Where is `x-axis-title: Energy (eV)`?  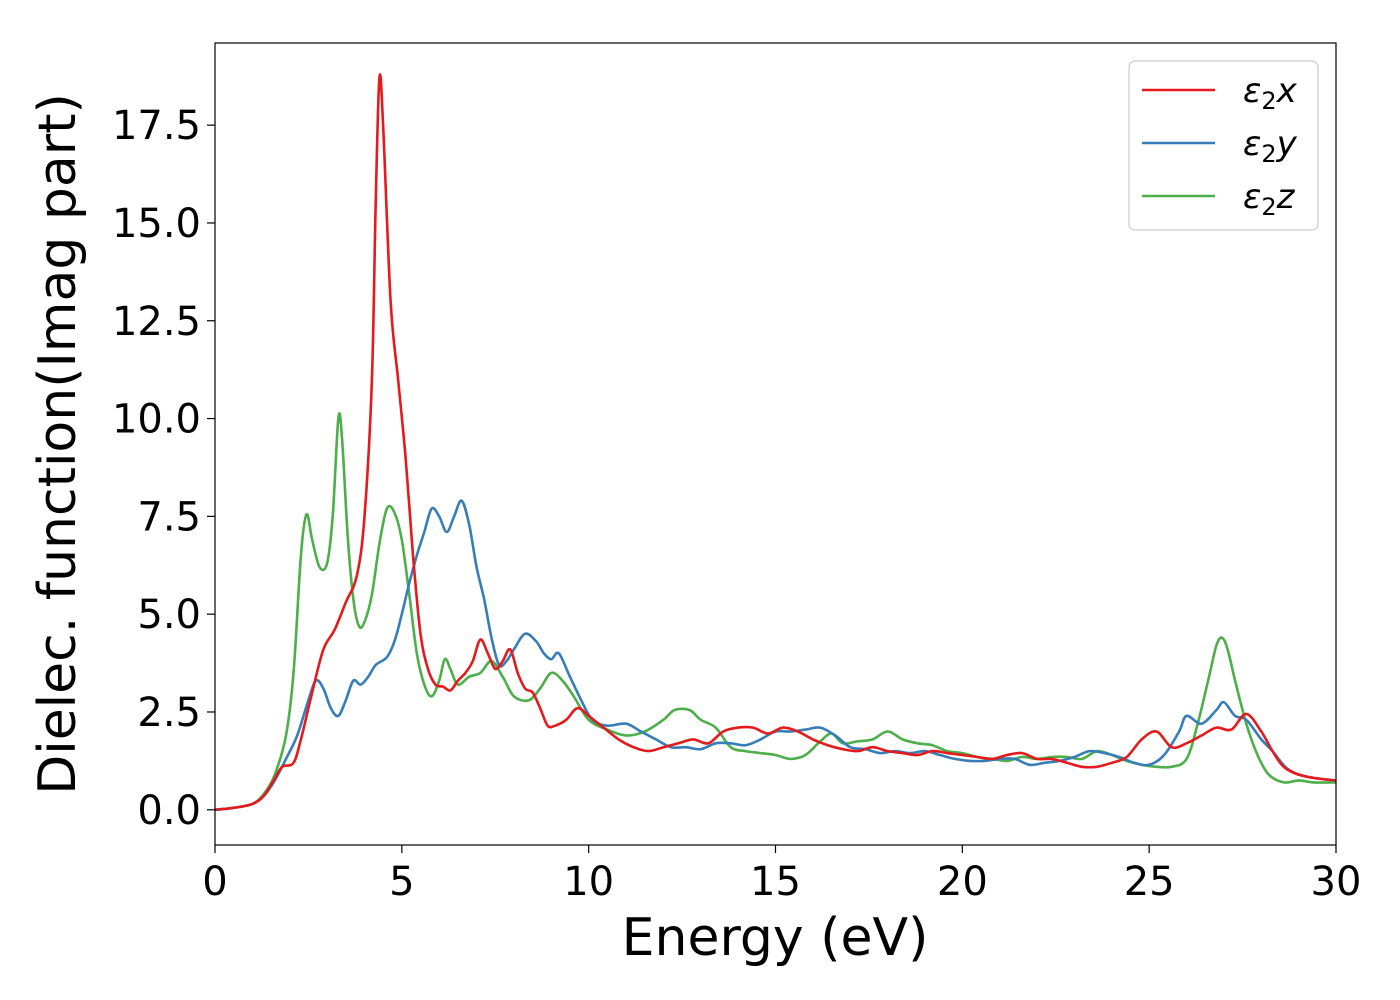 x-axis-title: Energy (eV) is located at coordinates (775, 938).